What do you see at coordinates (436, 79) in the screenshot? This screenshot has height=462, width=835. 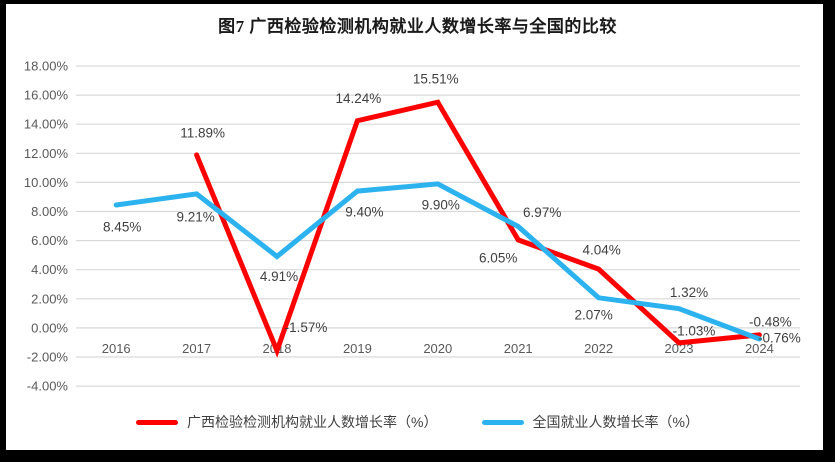 I see `data-label: 15.51%` at bounding box center [436, 79].